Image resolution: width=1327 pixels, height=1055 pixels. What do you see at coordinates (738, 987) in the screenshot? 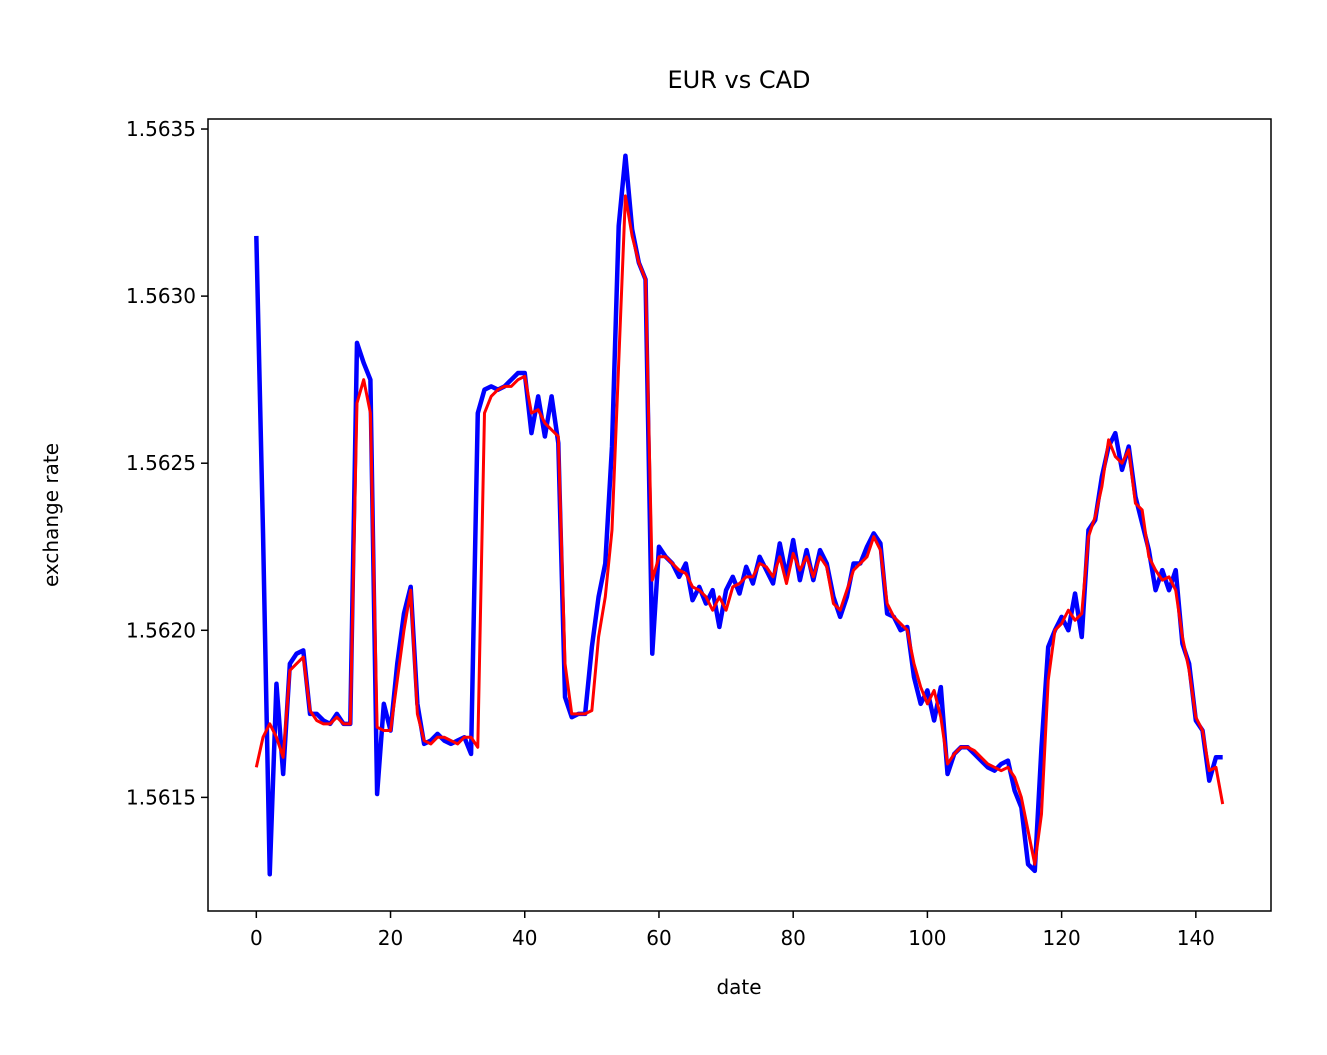
I see `x-axis-label: date` at bounding box center [738, 987].